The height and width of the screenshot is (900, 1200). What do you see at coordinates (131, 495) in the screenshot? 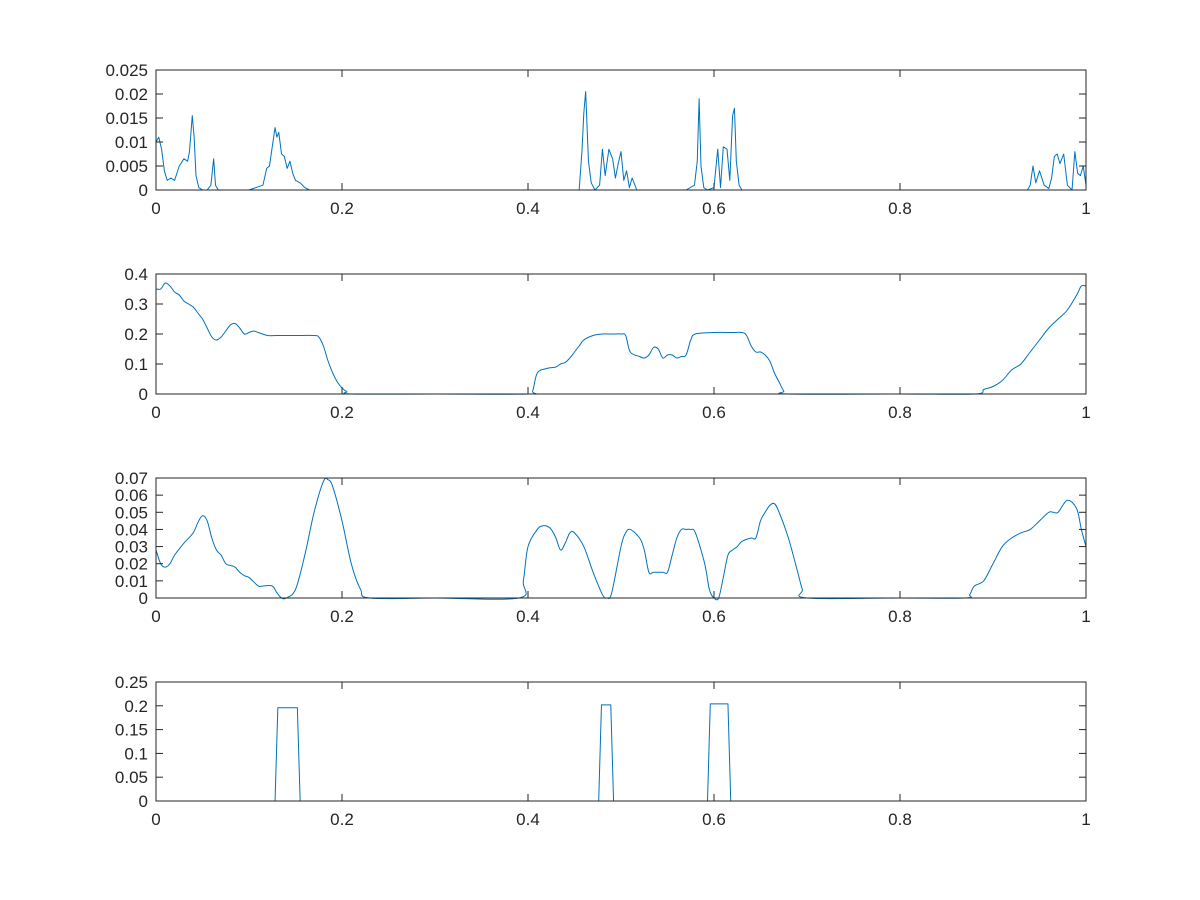
I see `y-tick-label: 0.06` at bounding box center [131, 495].